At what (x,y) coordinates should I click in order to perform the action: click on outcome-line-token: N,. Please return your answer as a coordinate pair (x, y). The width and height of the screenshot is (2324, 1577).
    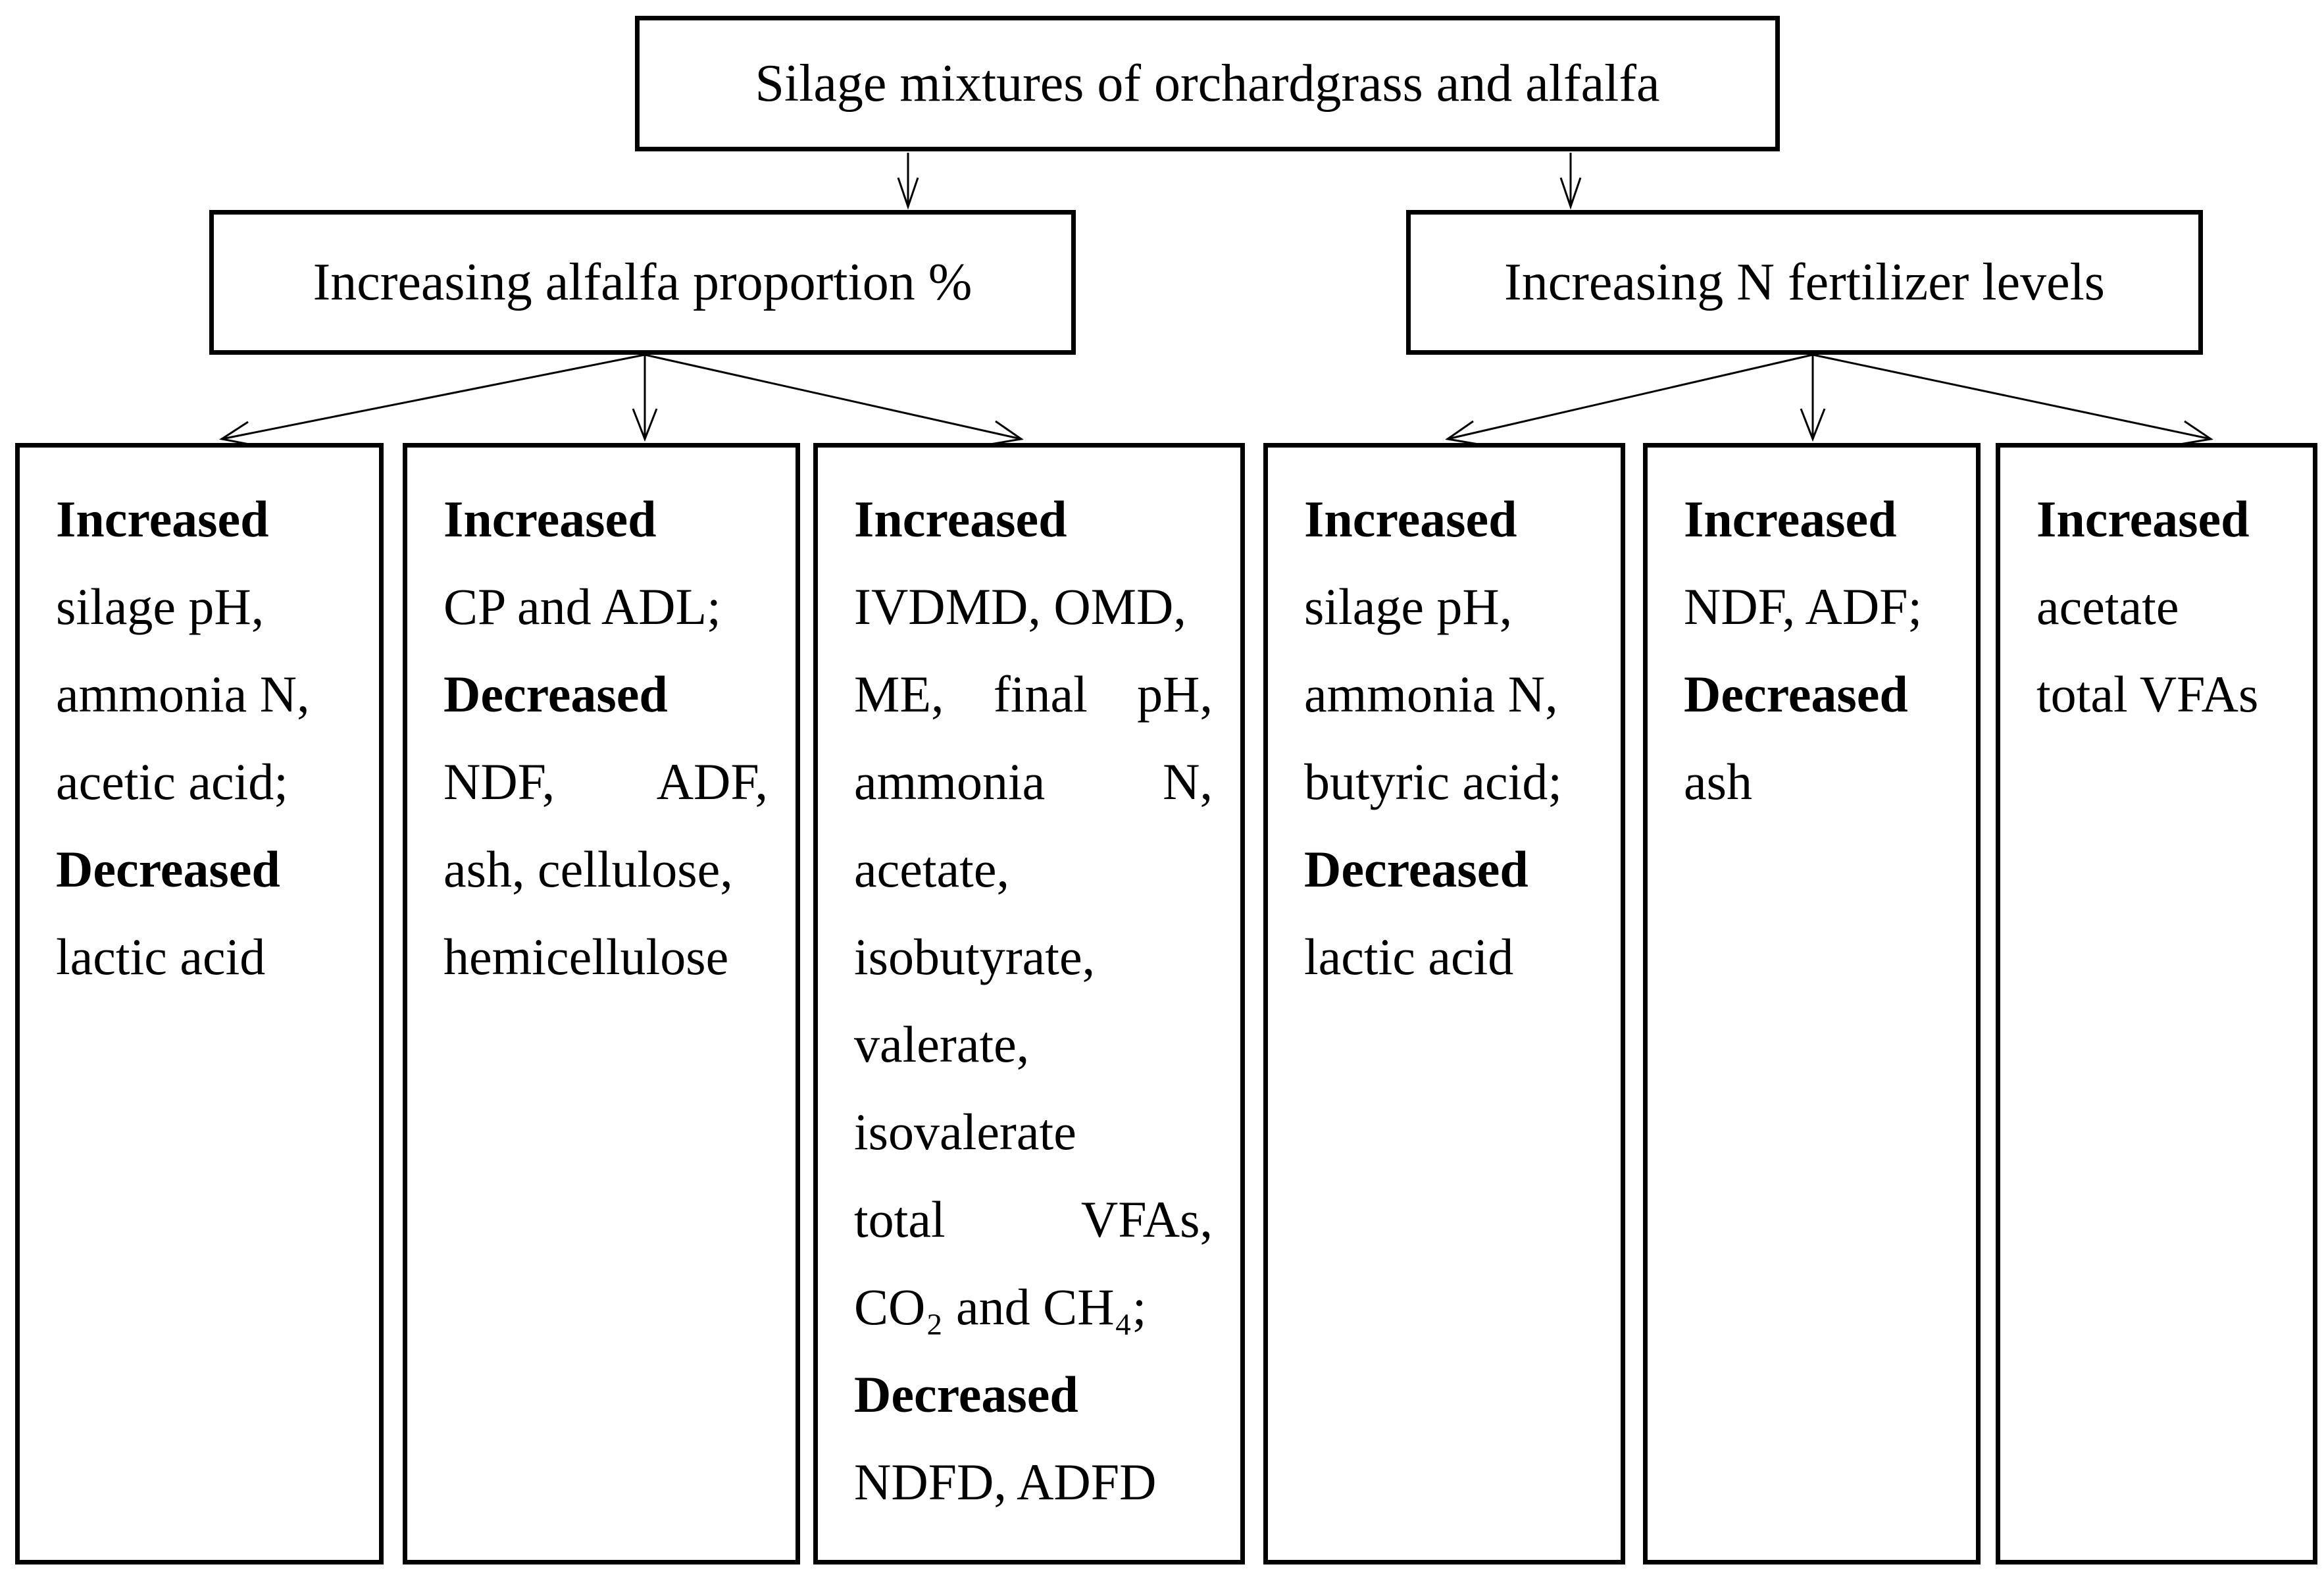
    Looking at the image, I should click on (1188, 782).